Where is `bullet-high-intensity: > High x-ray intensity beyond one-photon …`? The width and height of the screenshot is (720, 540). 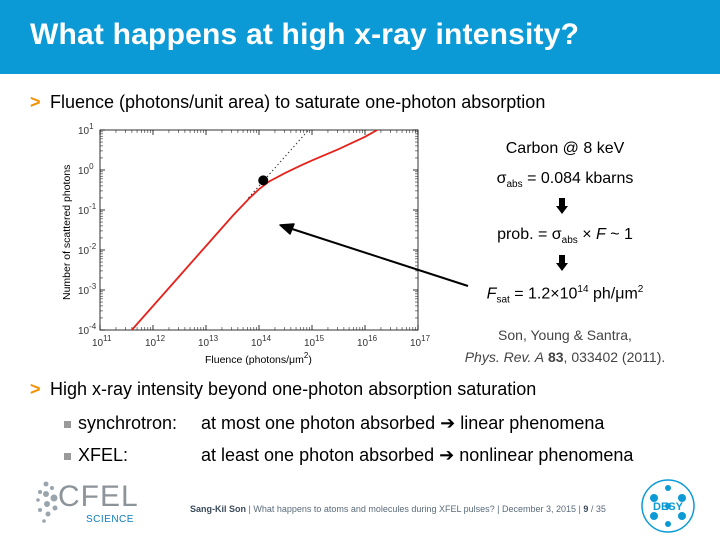 bullet-high-intensity: > High x-ray intensity beyond one-photon … is located at coordinates (283, 389).